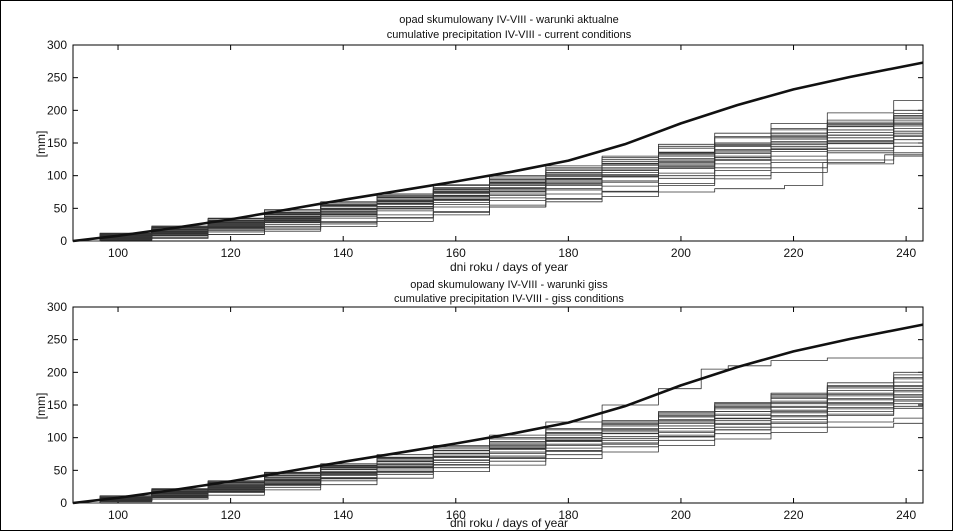 Image resolution: width=953 pixels, height=531 pixels. Describe the element at coordinates (906, 253) in the screenshot. I see `top-x-tick-label: 240` at that location.